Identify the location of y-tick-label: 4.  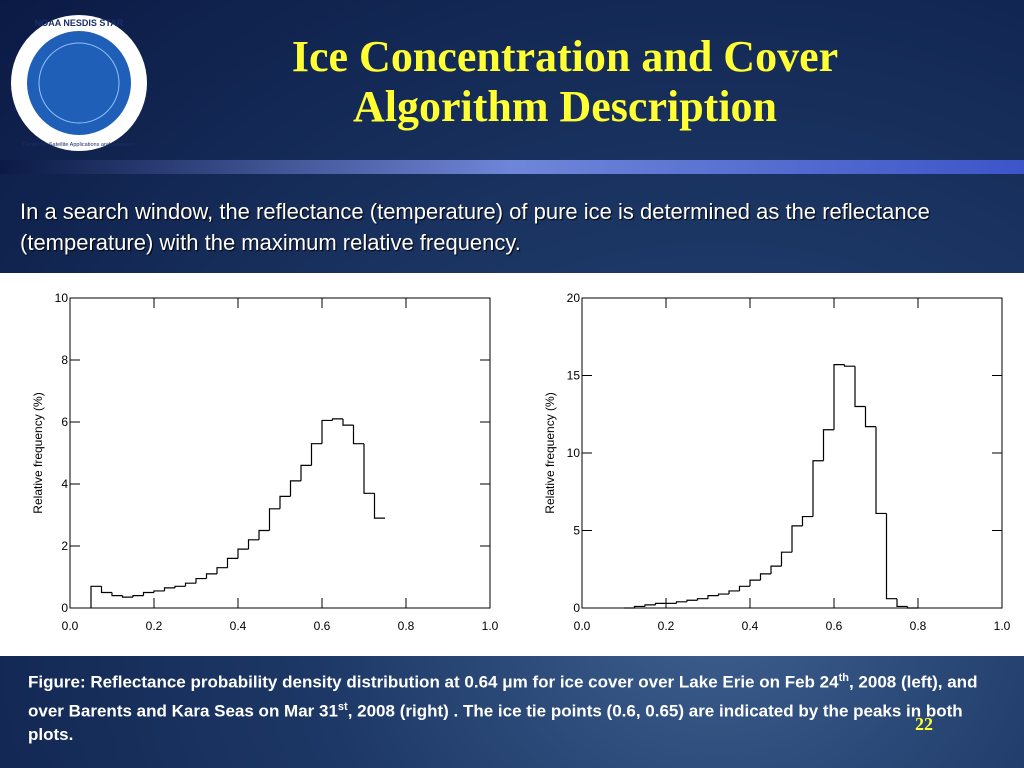
(64, 484).